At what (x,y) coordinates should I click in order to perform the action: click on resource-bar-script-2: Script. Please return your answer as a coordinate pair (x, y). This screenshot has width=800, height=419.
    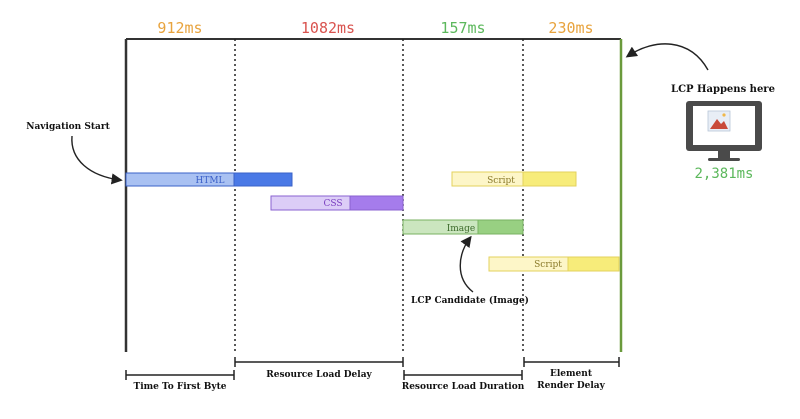
    Looking at the image, I should click on (554, 264).